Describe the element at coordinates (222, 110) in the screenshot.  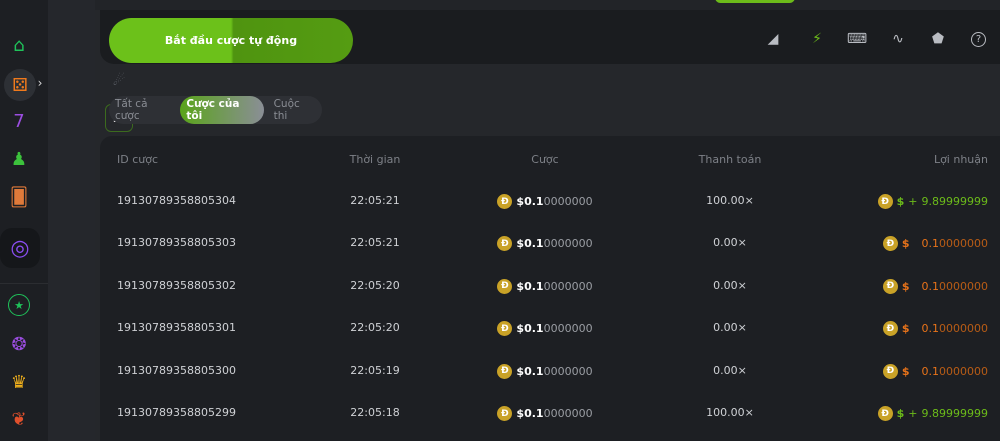
I see `tab-my-bets: Cược của tôi` at that location.